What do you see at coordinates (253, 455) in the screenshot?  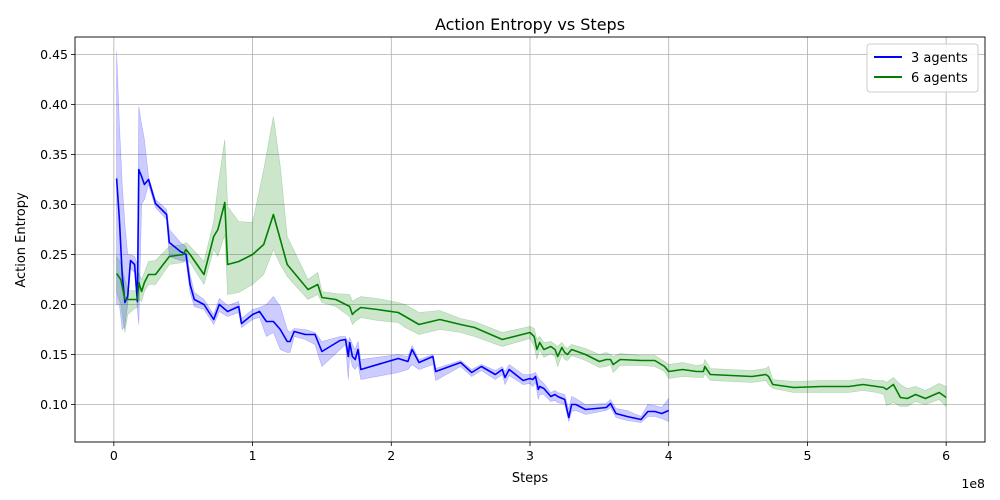 I see `x-tick-label: 1` at bounding box center [253, 455].